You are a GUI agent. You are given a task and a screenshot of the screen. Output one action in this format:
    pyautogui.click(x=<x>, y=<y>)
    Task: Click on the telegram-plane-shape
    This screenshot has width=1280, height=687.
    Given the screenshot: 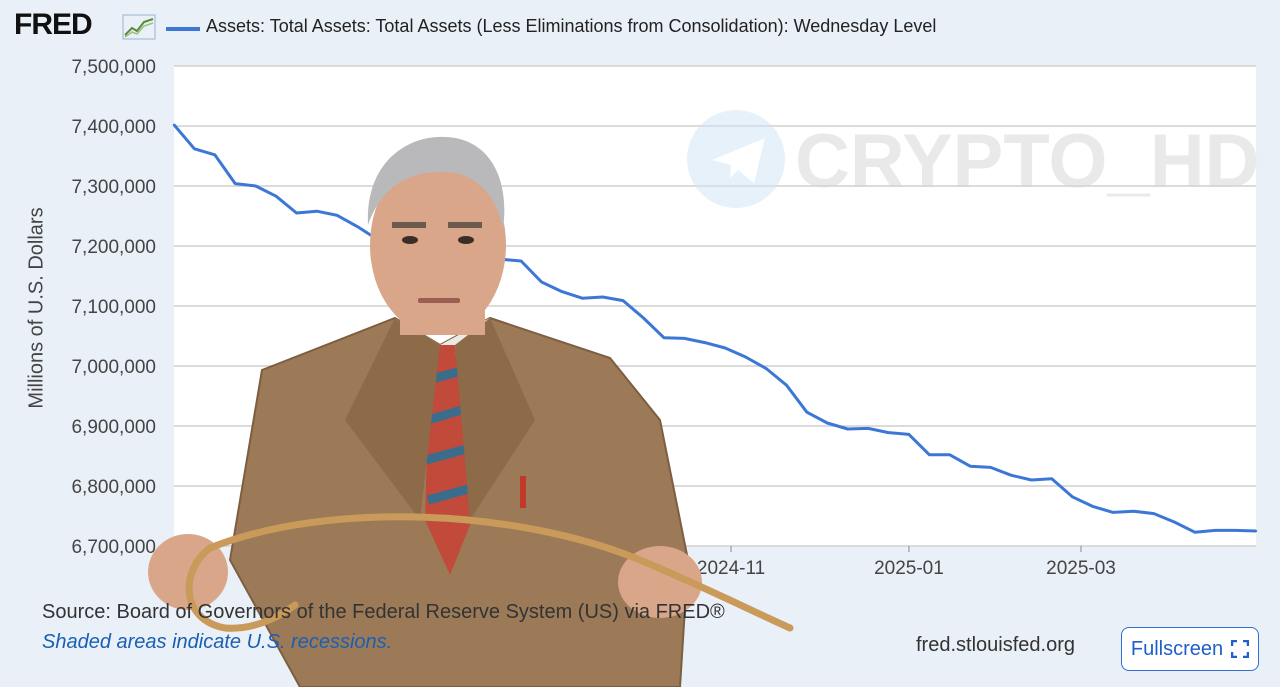 What is the action you would take?
    pyautogui.click(x=738, y=160)
    